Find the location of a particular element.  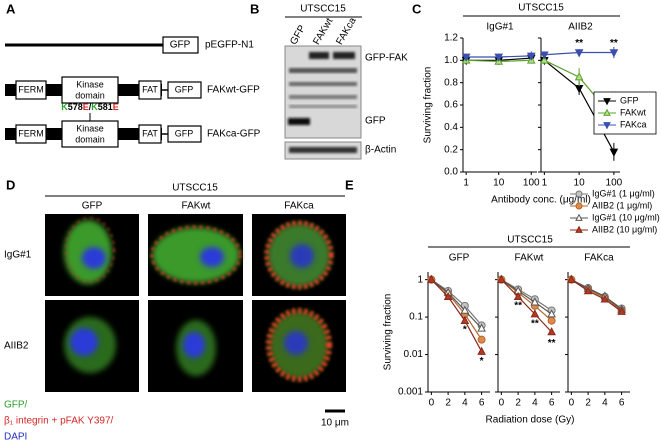

chart-title: UTSCC15 is located at coordinates (541, 8).